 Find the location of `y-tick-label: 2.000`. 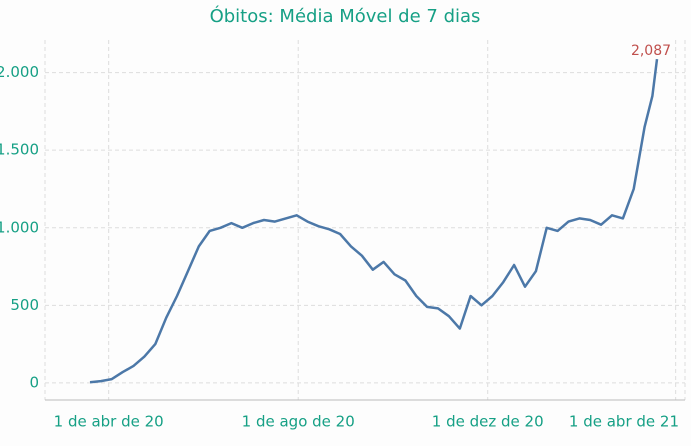

y-tick-label: 2.000 is located at coordinates (19, 72).